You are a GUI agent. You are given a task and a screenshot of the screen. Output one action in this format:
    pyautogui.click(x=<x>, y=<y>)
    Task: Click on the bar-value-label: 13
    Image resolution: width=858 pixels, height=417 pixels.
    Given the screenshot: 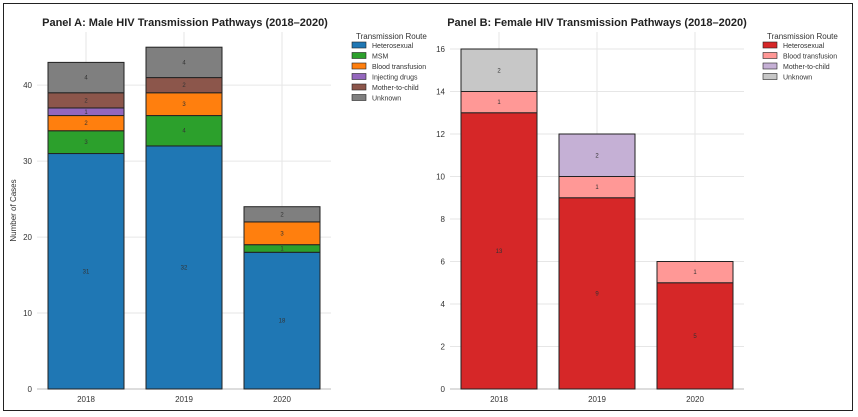 What is the action you would take?
    pyautogui.click(x=499, y=252)
    